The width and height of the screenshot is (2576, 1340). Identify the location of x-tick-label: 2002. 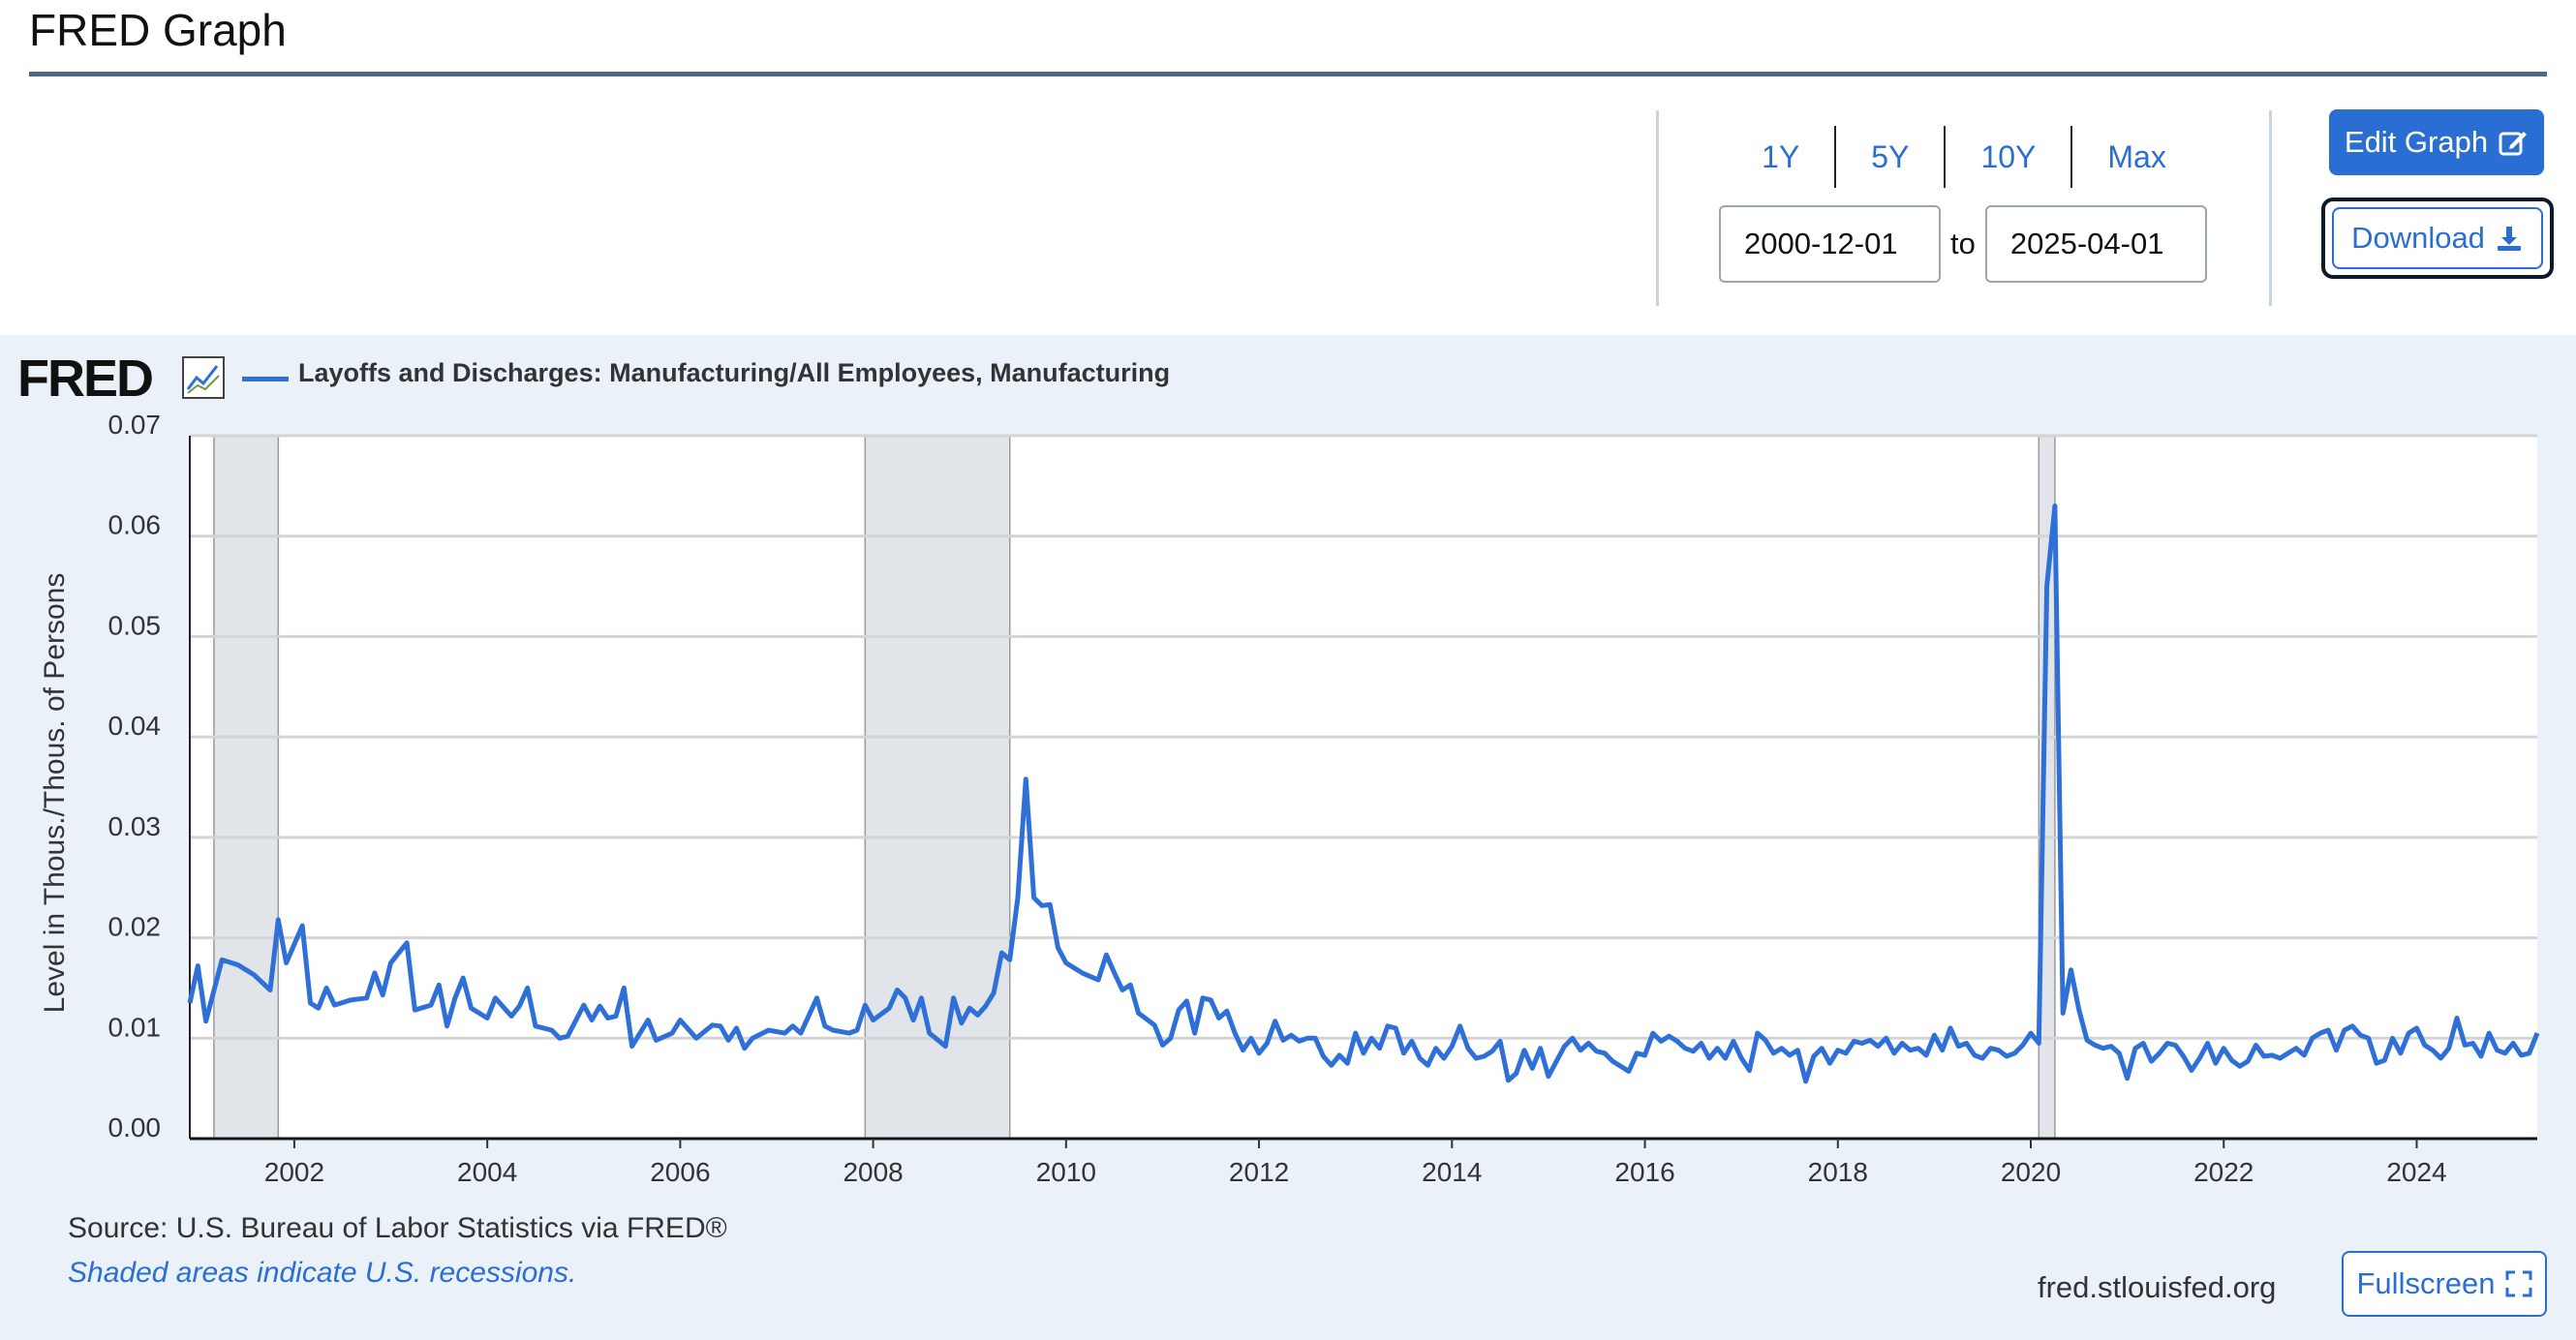
(294, 1172).